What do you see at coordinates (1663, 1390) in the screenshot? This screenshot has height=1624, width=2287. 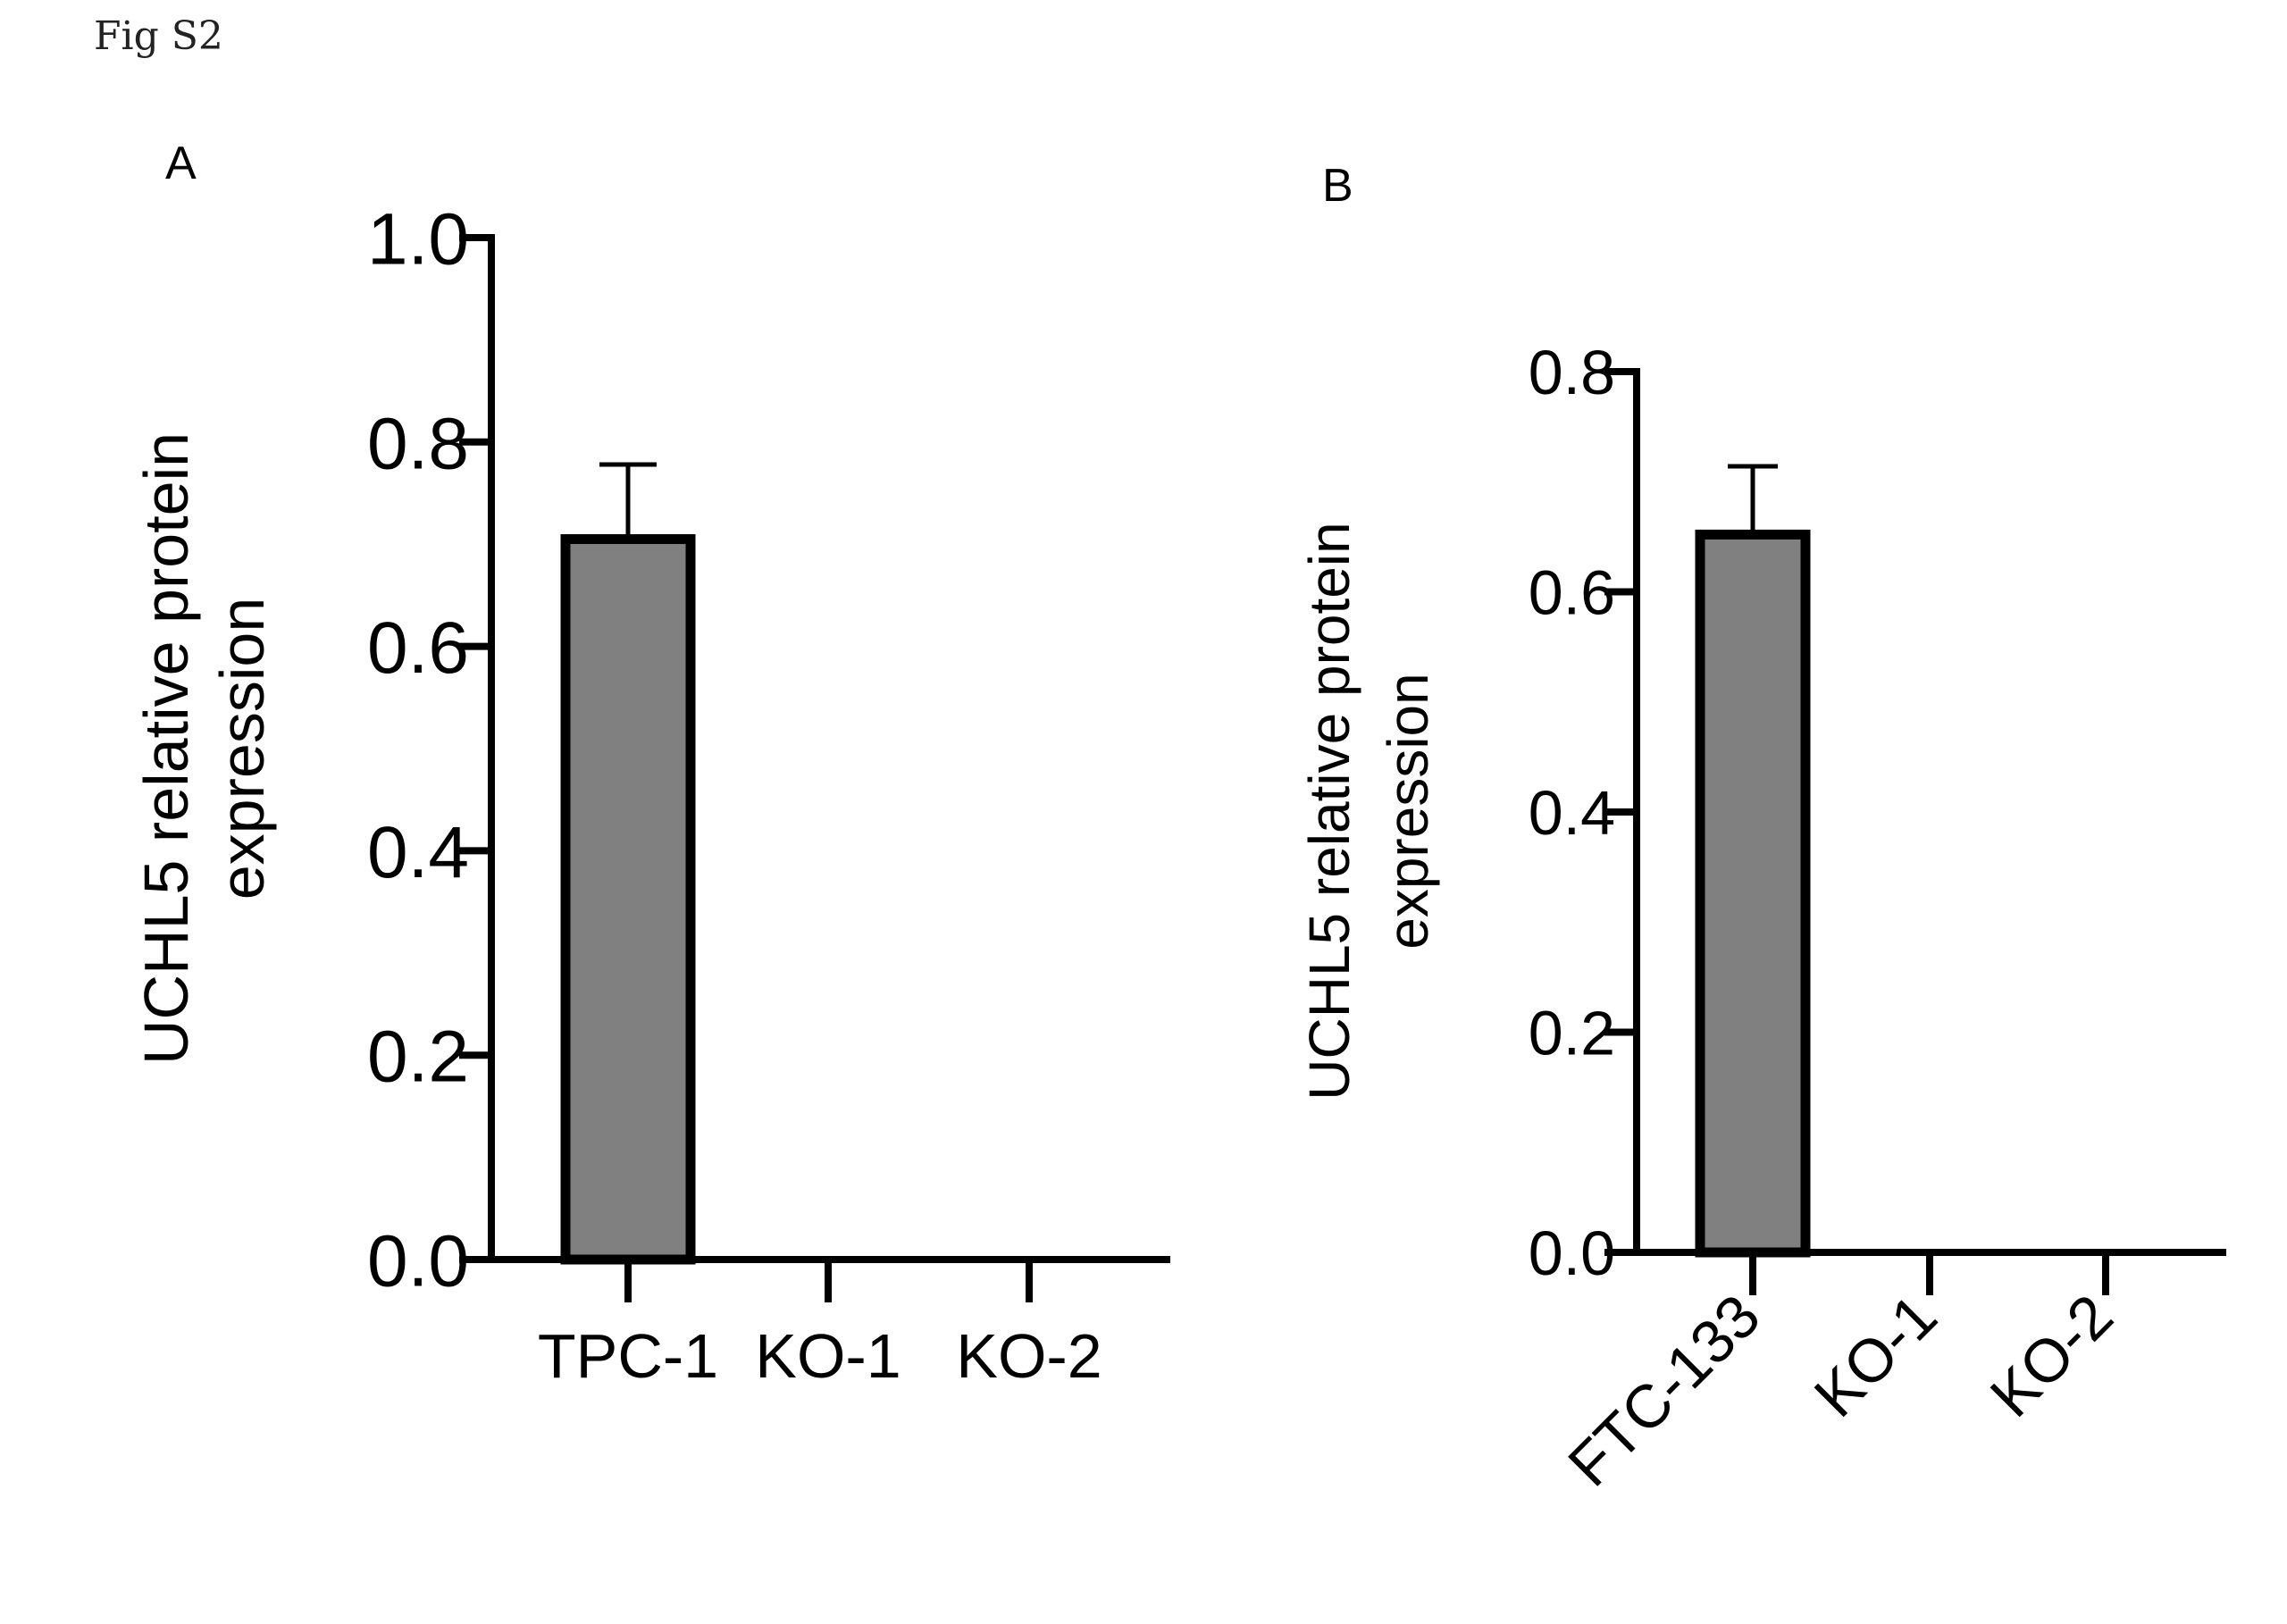 I see `x-category-label: FTC-133` at bounding box center [1663, 1390].